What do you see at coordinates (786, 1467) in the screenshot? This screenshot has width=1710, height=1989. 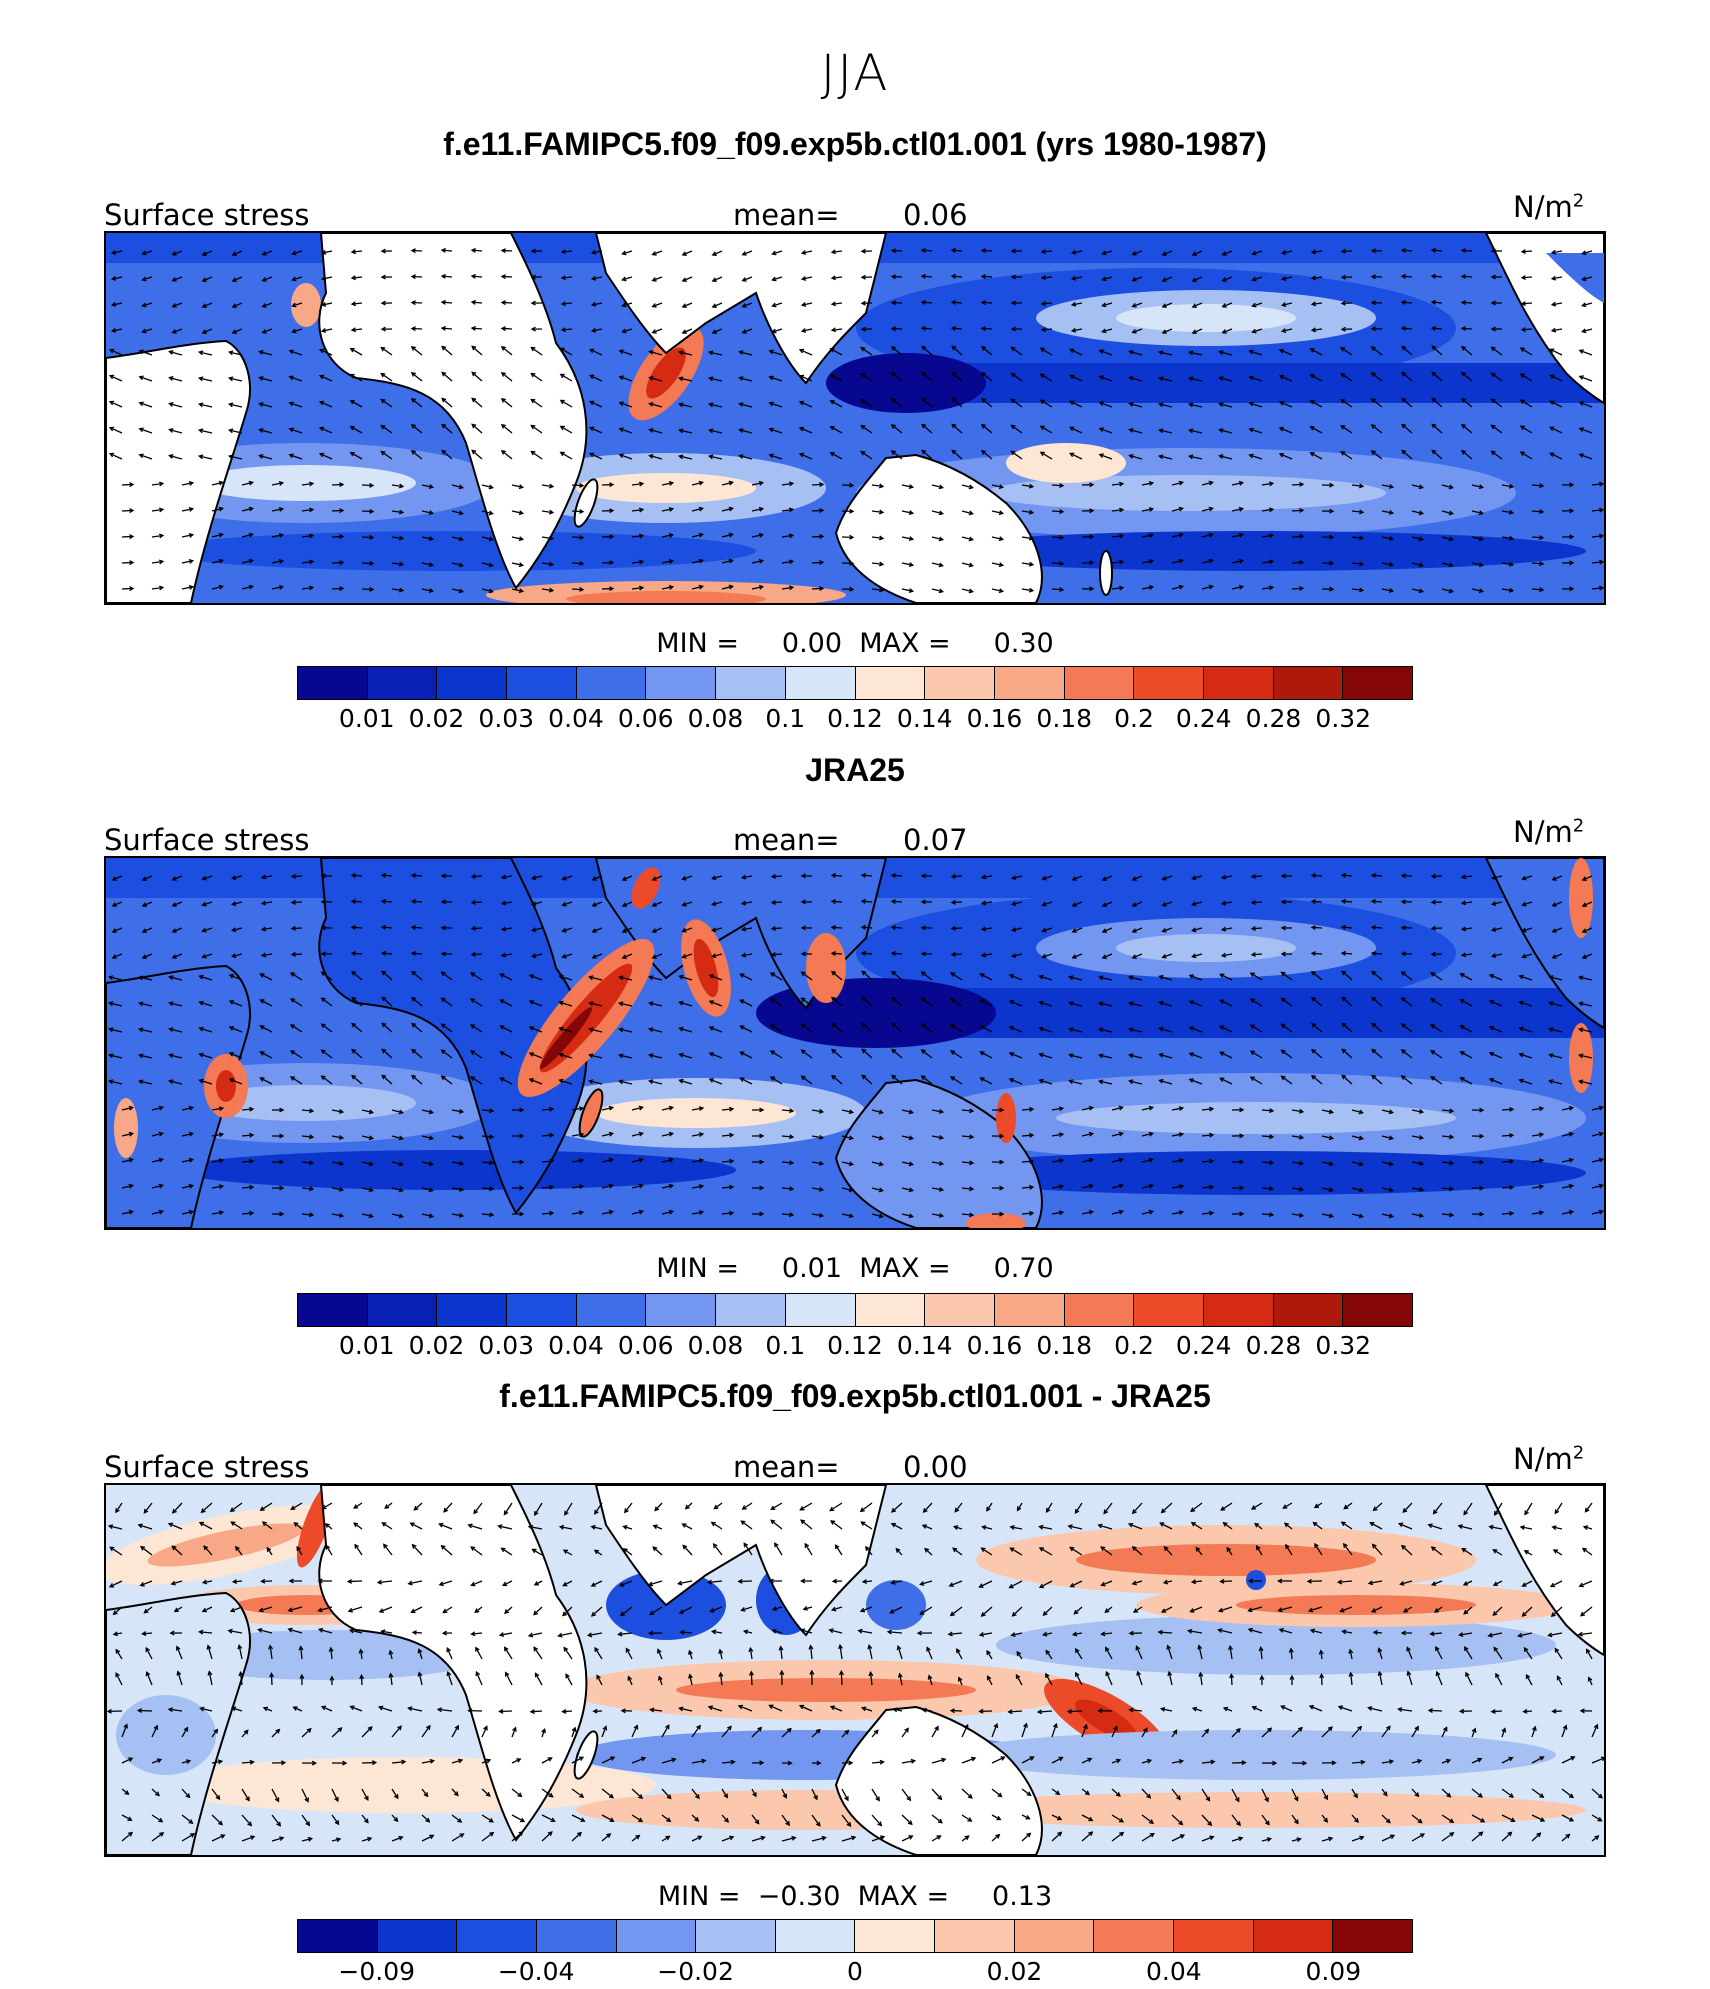 I see `panel-3-mean-label: mean=` at bounding box center [786, 1467].